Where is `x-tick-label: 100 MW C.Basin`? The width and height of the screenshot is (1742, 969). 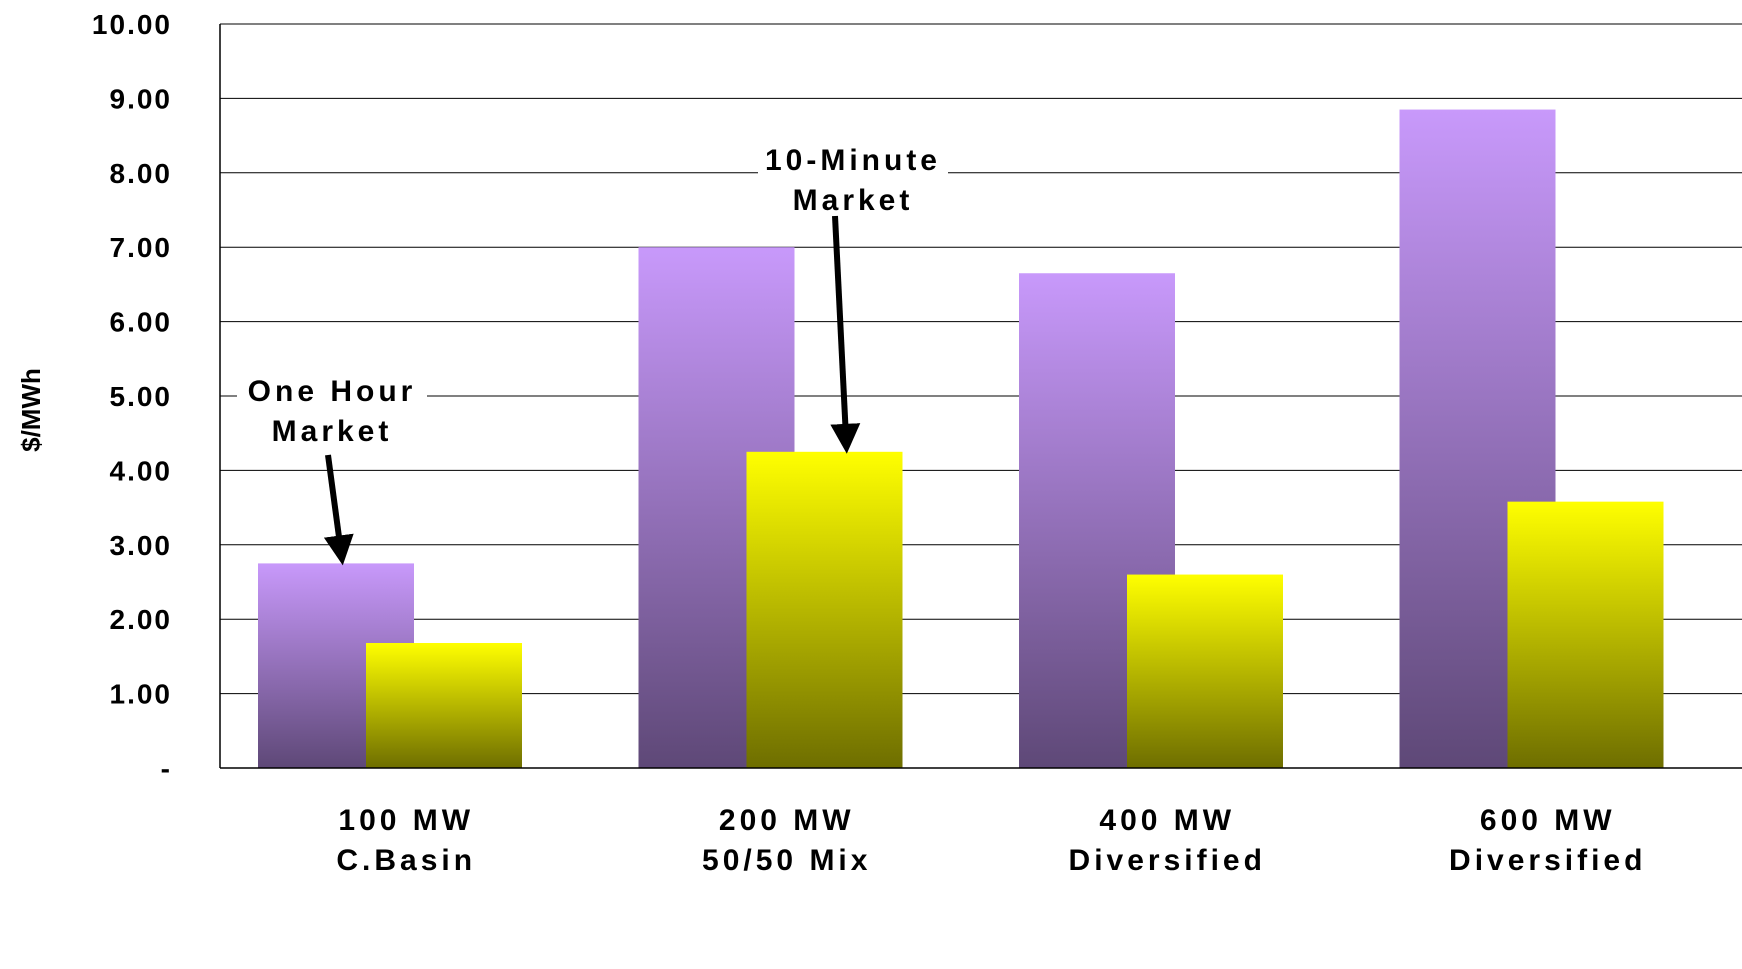
x-tick-label: 100 MW C.Basin is located at coordinates (406, 840).